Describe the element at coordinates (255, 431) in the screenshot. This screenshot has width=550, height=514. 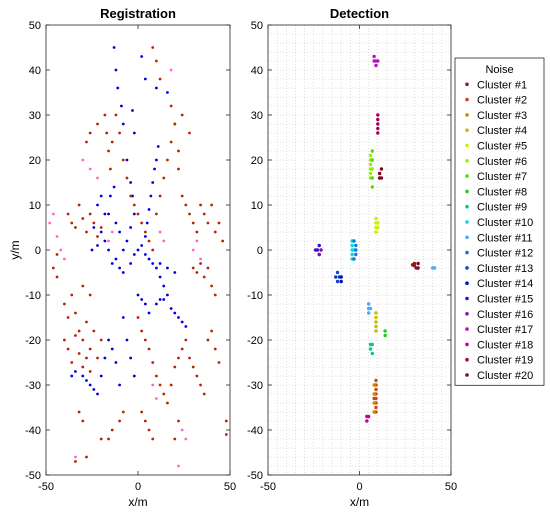
I see `y-tick-label: -40` at that location.